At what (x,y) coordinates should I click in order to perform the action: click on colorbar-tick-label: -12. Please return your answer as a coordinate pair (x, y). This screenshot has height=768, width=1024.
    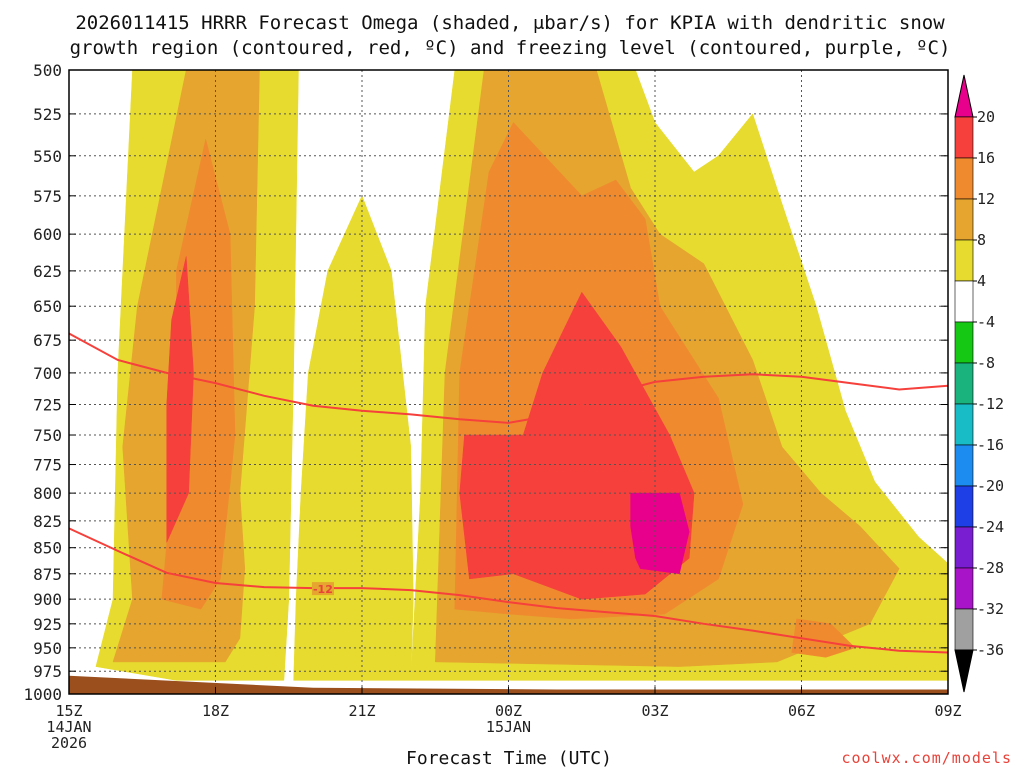
    Looking at the image, I should click on (990, 404).